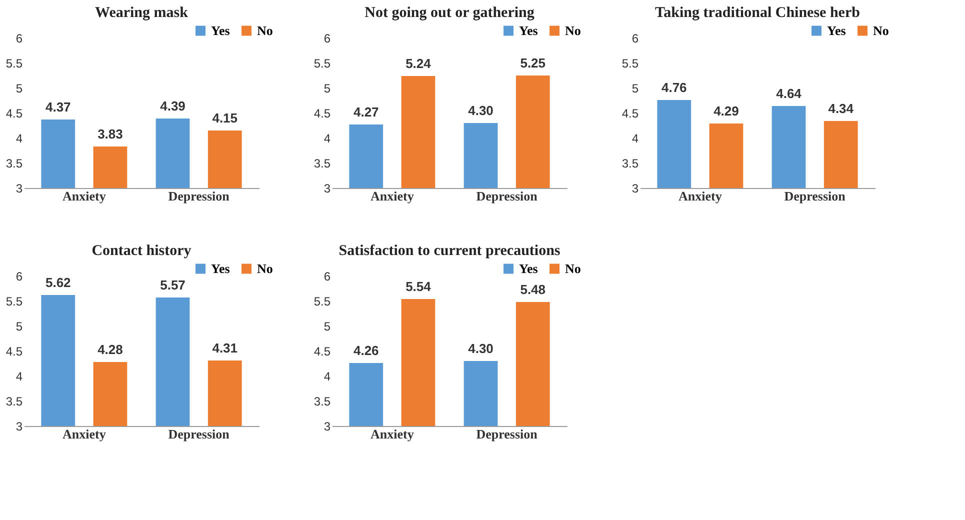 The height and width of the screenshot is (520, 965). What do you see at coordinates (225, 118) in the screenshot?
I see `data-label: 4.15` at bounding box center [225, 118].